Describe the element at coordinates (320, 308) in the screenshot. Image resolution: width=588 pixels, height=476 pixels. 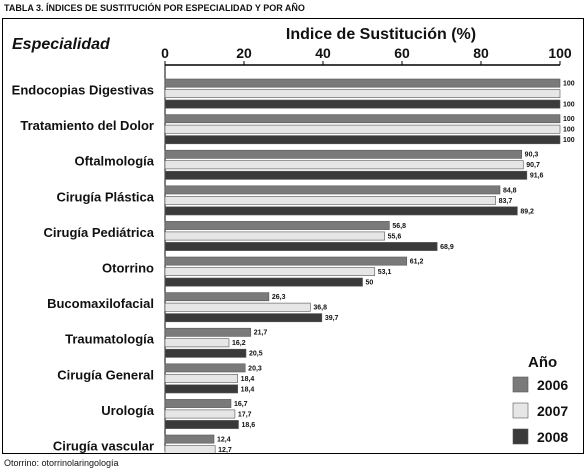
I see `data-label: 36,8` at that location.